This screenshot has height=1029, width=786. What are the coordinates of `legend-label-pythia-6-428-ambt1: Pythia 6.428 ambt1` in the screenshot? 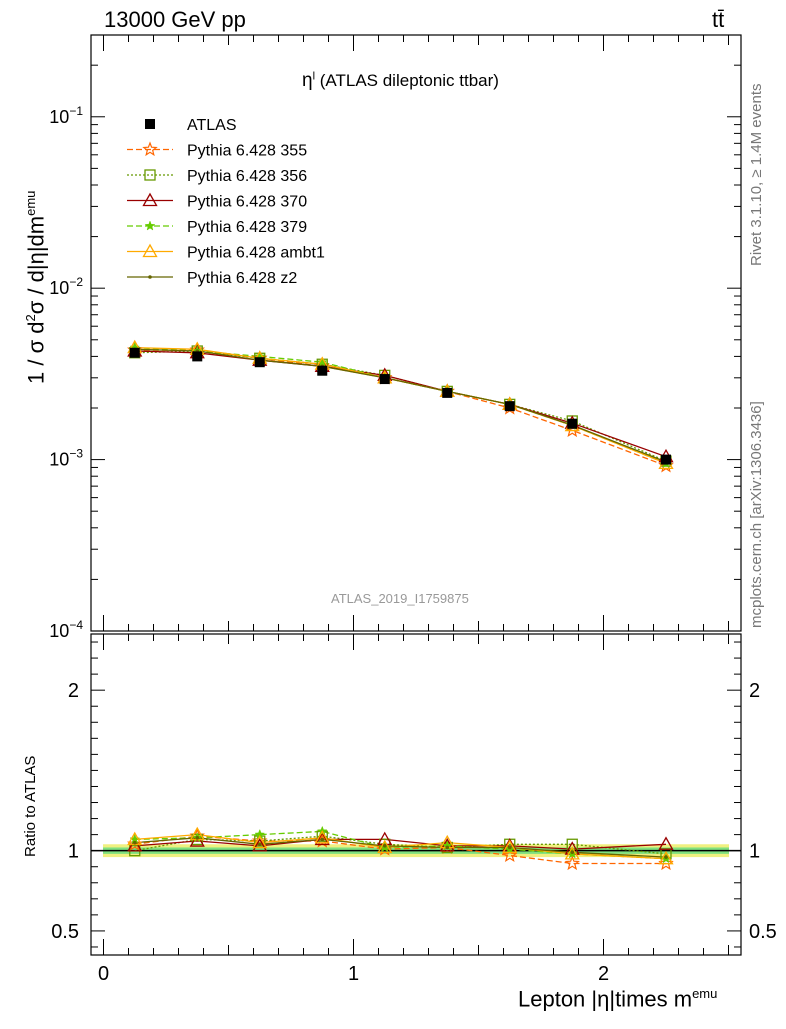 It's located at (256, 253).